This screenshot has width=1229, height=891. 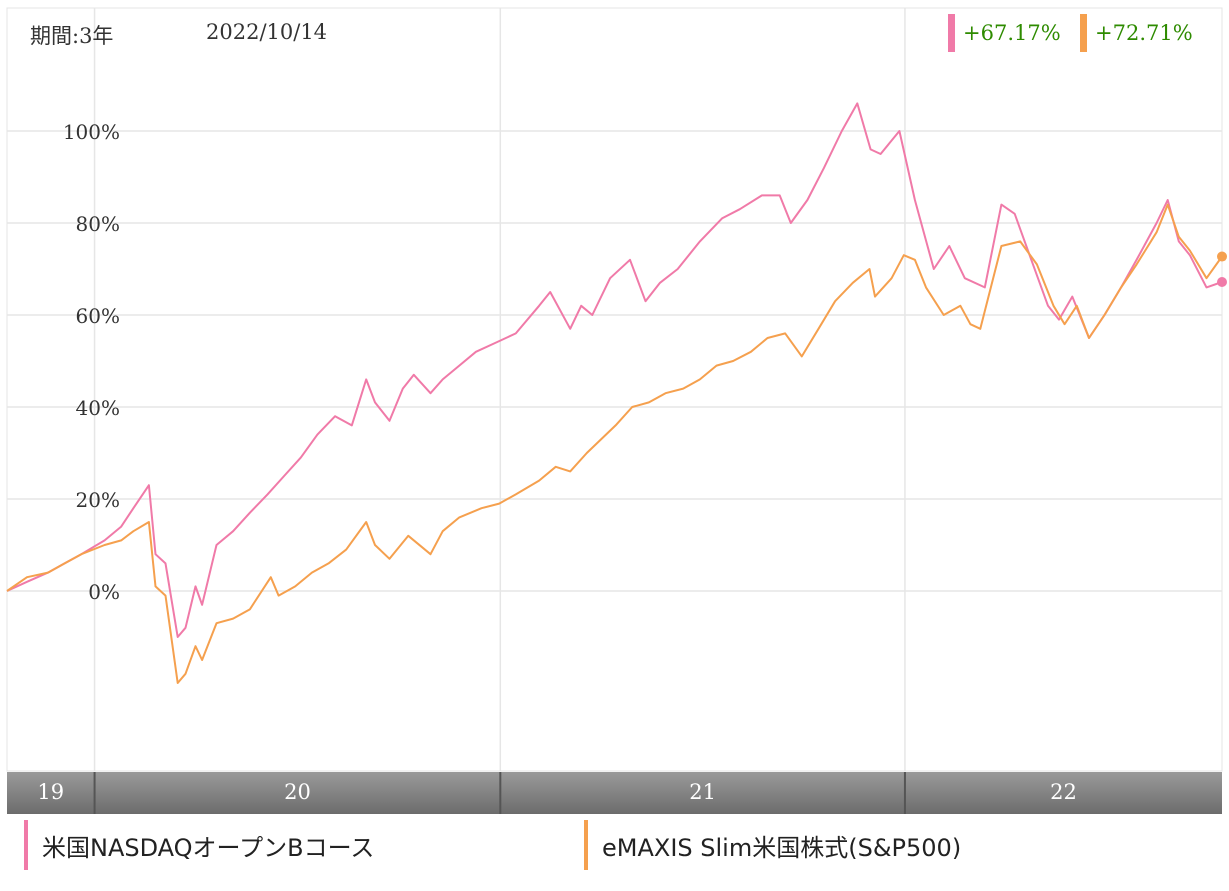 I want to click on period-label: 期間:3年, so click(x=72, y=36).